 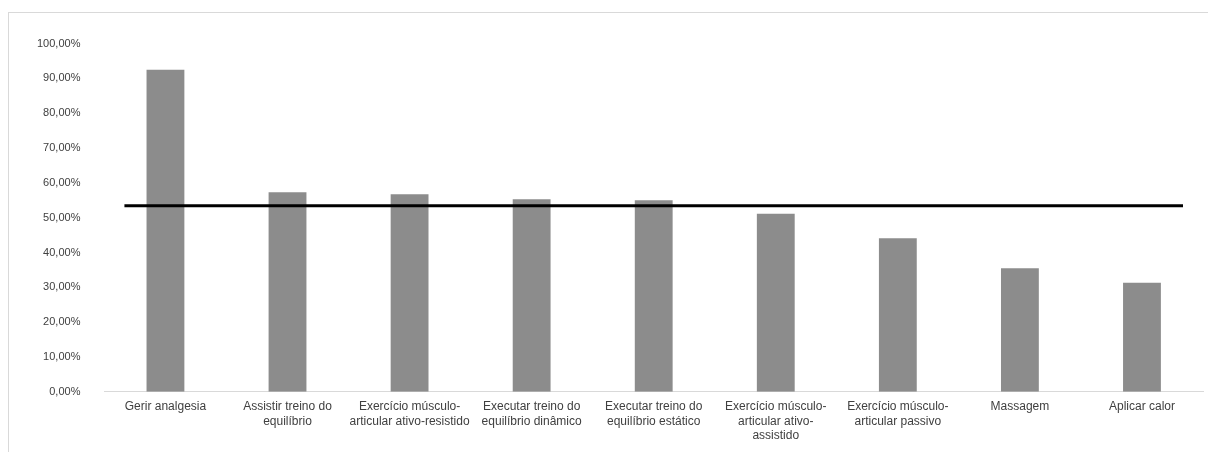 I want to click on y-tick-label: 20,00%, so click(x=62, y=321).